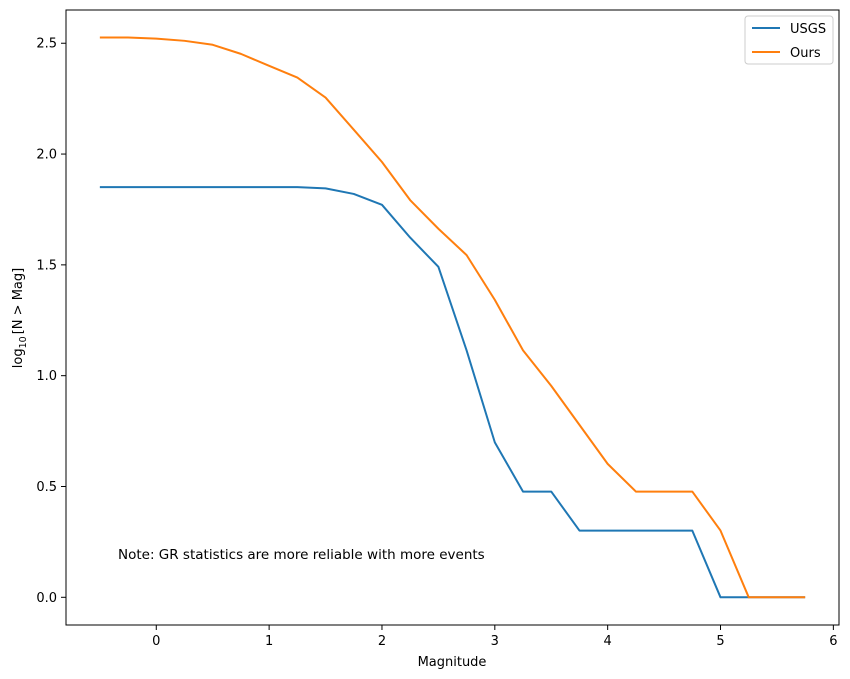 The width and height of the screenshot is (850, 679). What do you see at coordinates (805, 53) in the screenshot?
I see `legend-label-ours: Ours` at bounding box center [805, 53].